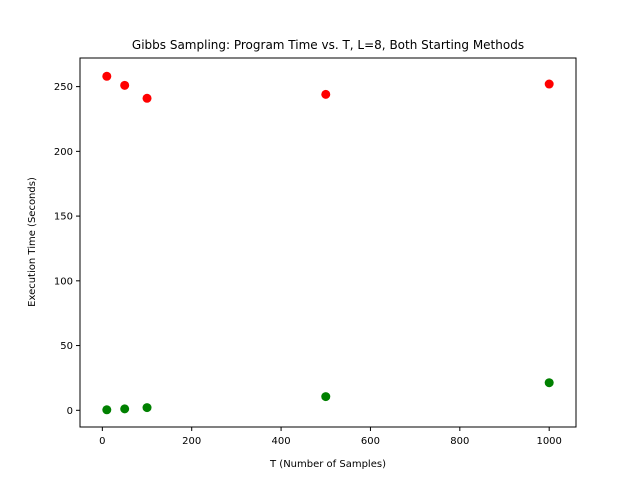 The height and width of the screenshot is (480, 640). I want to click on y-tick-label-200: 200, so click(63, 152).